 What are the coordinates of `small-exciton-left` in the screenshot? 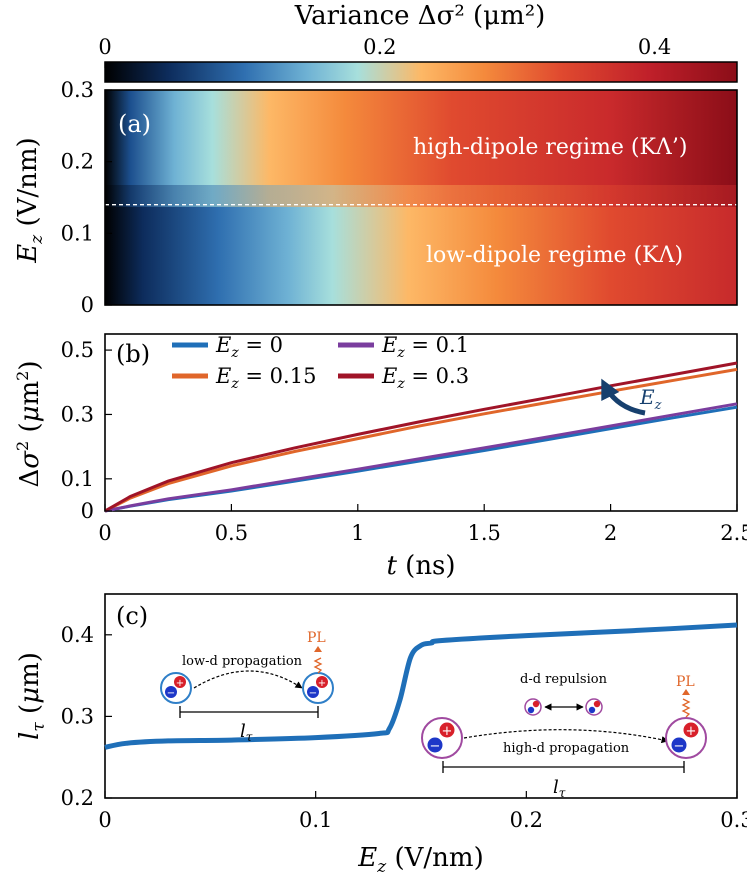 It's located at (533, 707).